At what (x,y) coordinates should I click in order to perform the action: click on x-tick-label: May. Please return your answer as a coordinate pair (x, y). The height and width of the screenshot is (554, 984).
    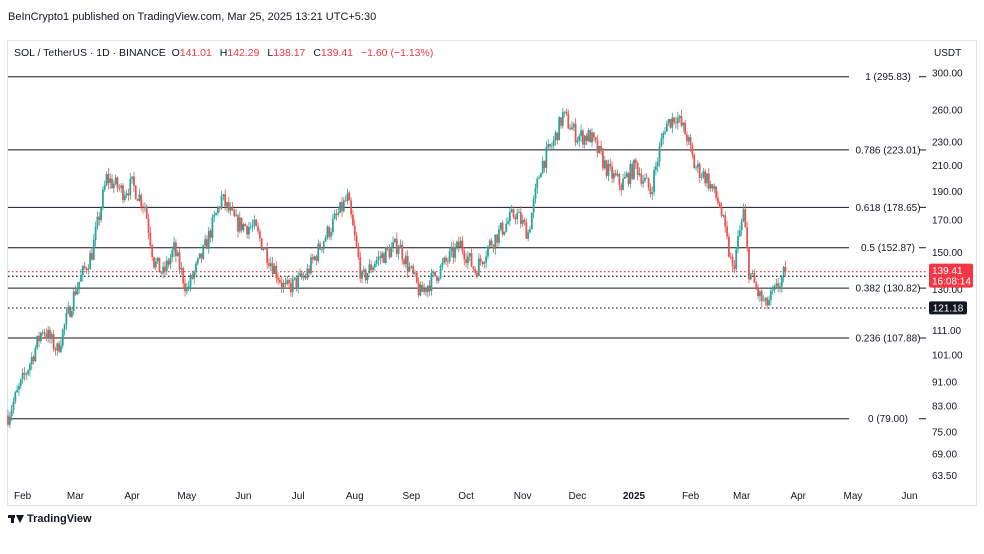
    Looking at the image, I should click on (853, 496).